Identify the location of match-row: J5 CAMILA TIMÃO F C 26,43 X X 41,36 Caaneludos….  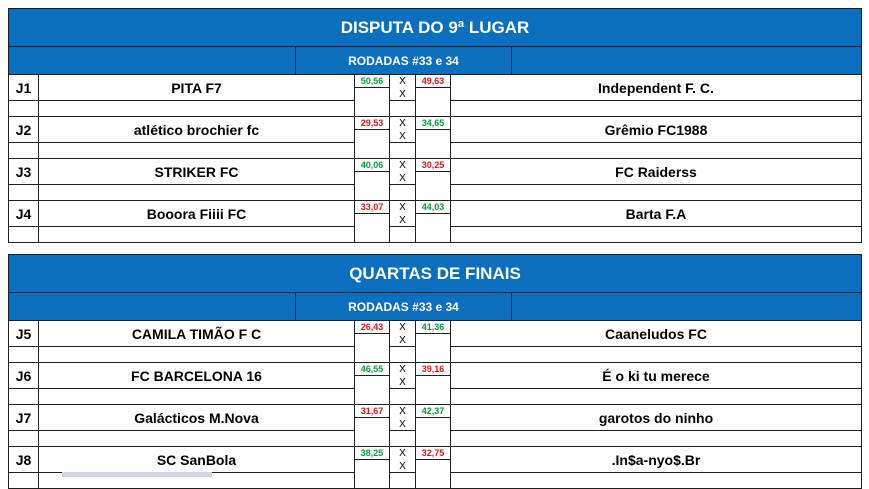
(435, 342).